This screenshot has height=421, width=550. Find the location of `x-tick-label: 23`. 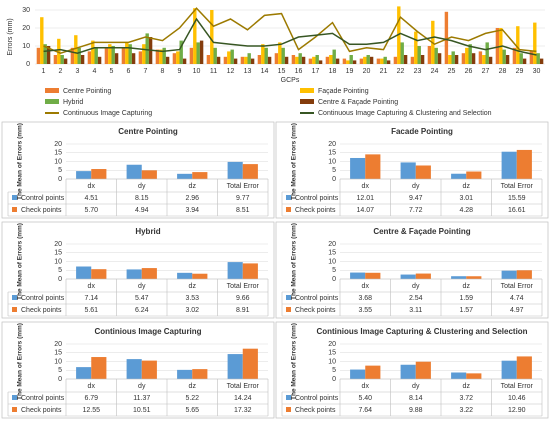

x-tick-label: 23 is located at coordinates (418, 71).